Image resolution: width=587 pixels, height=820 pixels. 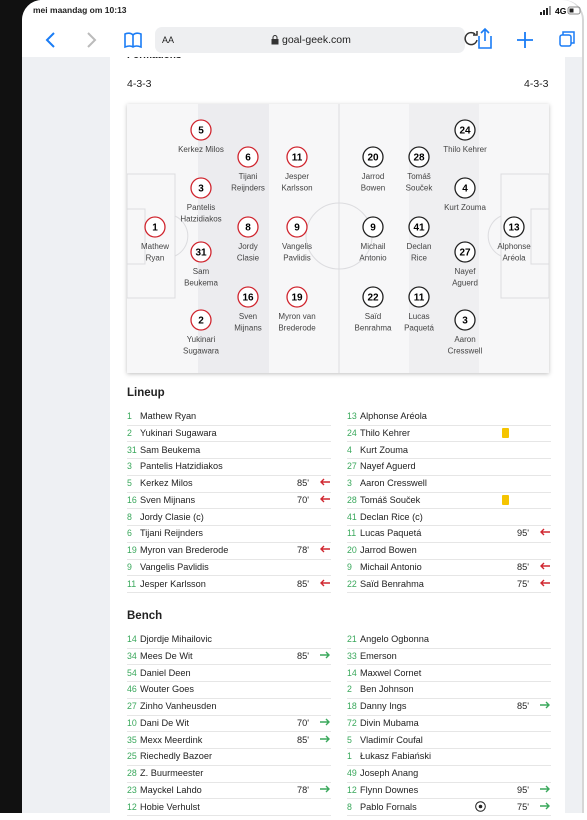 What do you see at coordinates (384, 449) in the screenshot?
I see `player-name: Kurt Zouma` at bounding box center [384, 449].